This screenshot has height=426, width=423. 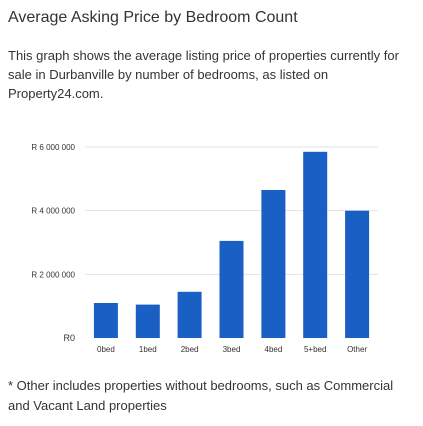 What do you see at coordinates (273, 264) in the screenshot?
I see `bar-4bed` at bounding box center [273, 264].